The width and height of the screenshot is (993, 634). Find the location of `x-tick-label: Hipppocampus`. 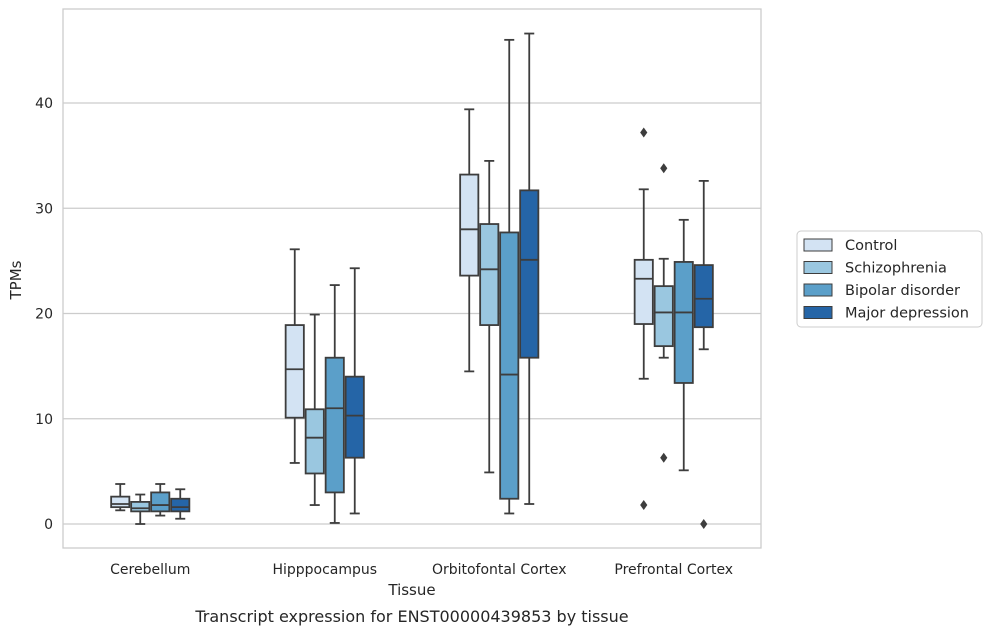

x-tick-label: Hipppocampus is located at coordinates (324, 570).